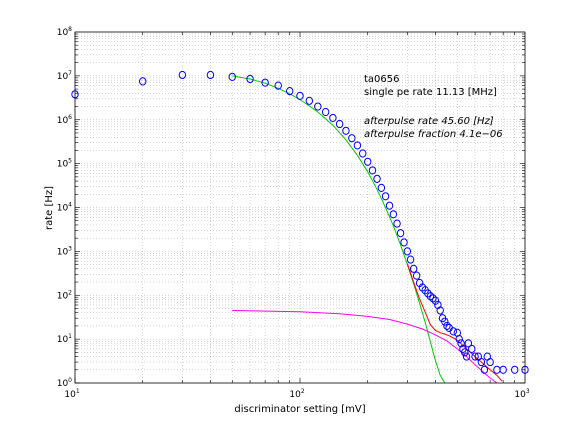 This screenshot has height=437, width=576. What do you see at coordinates (64, 383) in the screenshot?
I see `y-tick-label: 10⁰` at bounding box center [64, 383].